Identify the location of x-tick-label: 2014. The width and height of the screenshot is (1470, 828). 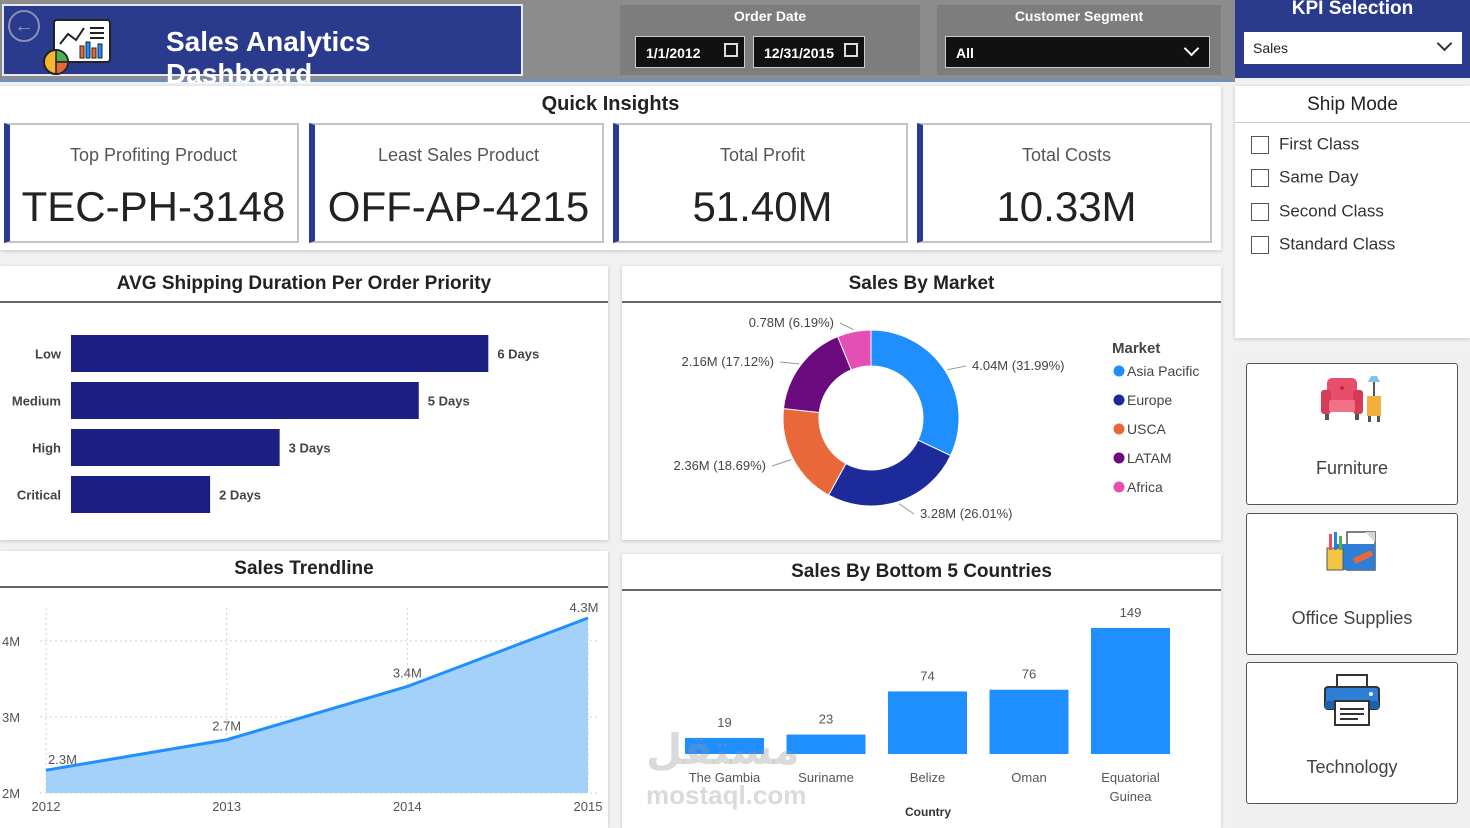
(407, 806).